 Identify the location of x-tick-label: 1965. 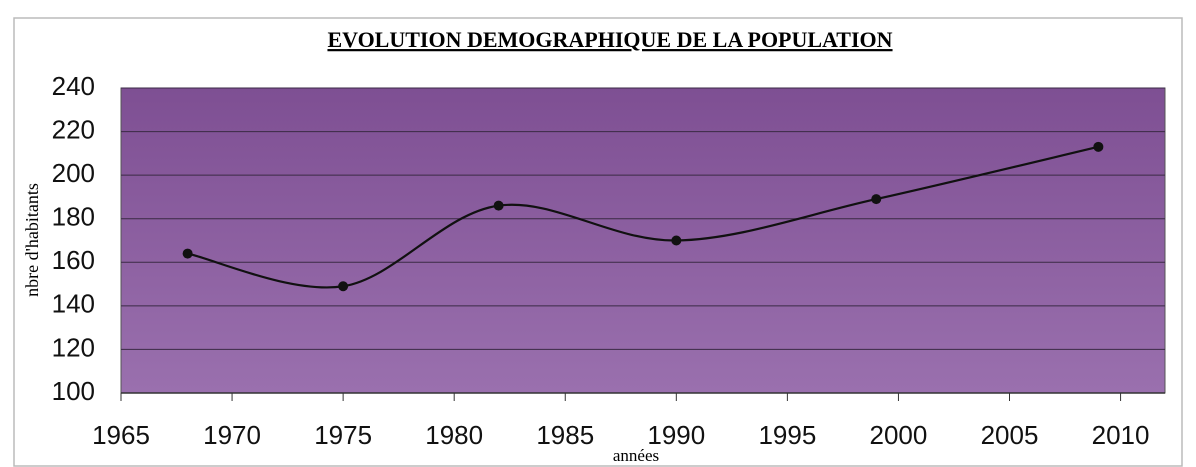
(121, 435).